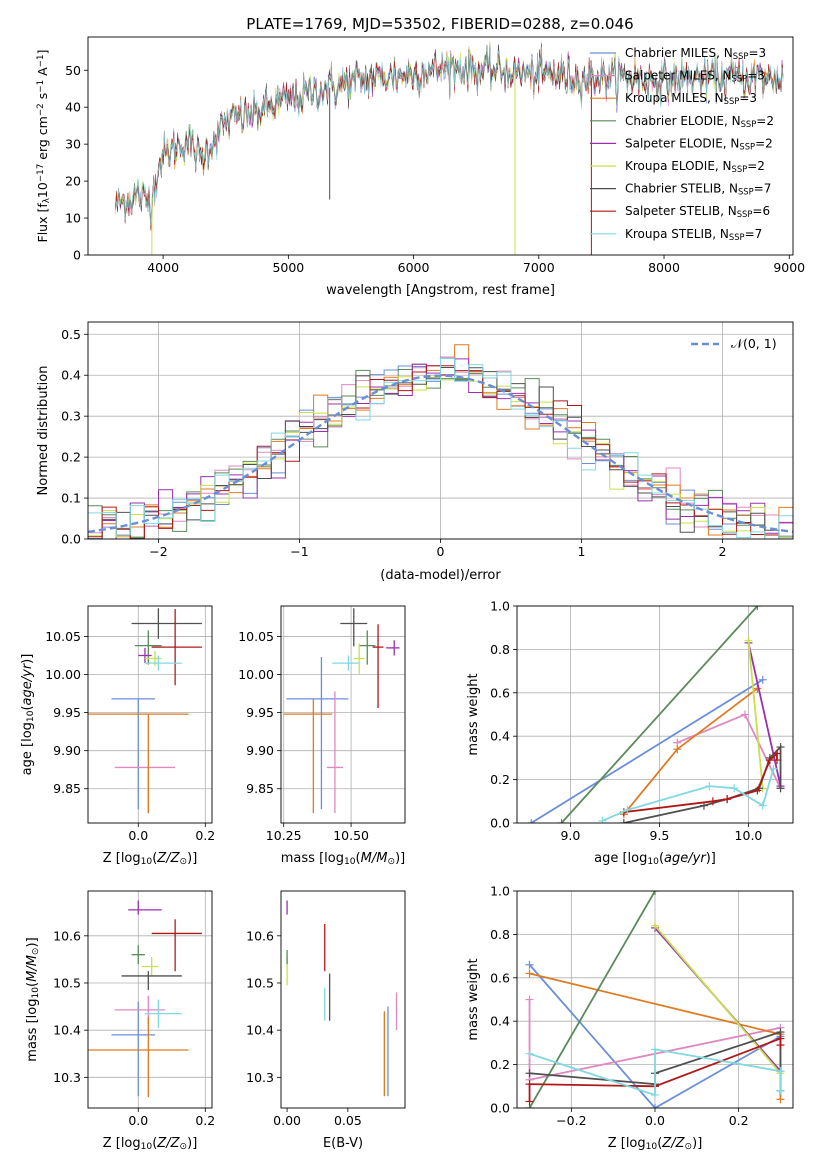  What do you see at coordinates (71, 498) in the screenshot?
I see `y-tick-label: 0.1` at bounding box center [71, 498].